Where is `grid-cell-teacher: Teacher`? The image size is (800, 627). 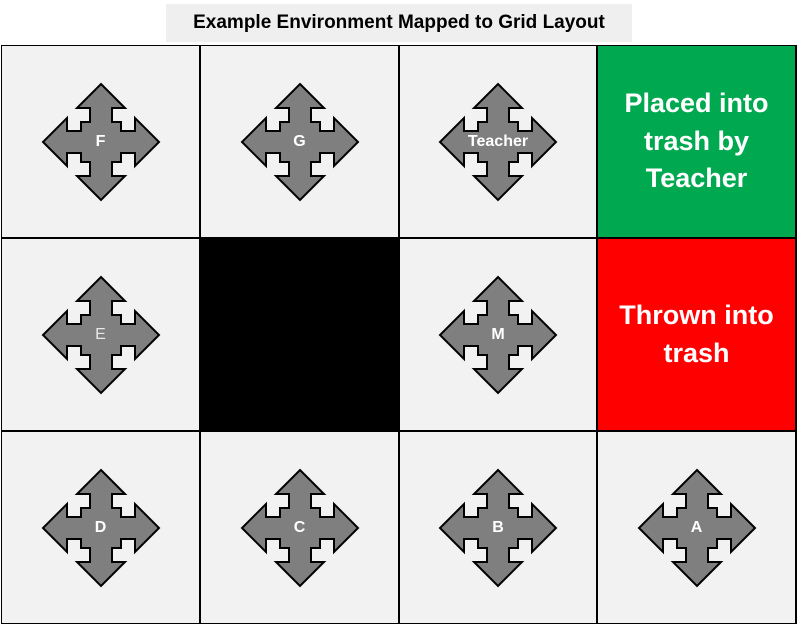
grid-cell-teacher: Teacher is located at coordinates (498, 141).